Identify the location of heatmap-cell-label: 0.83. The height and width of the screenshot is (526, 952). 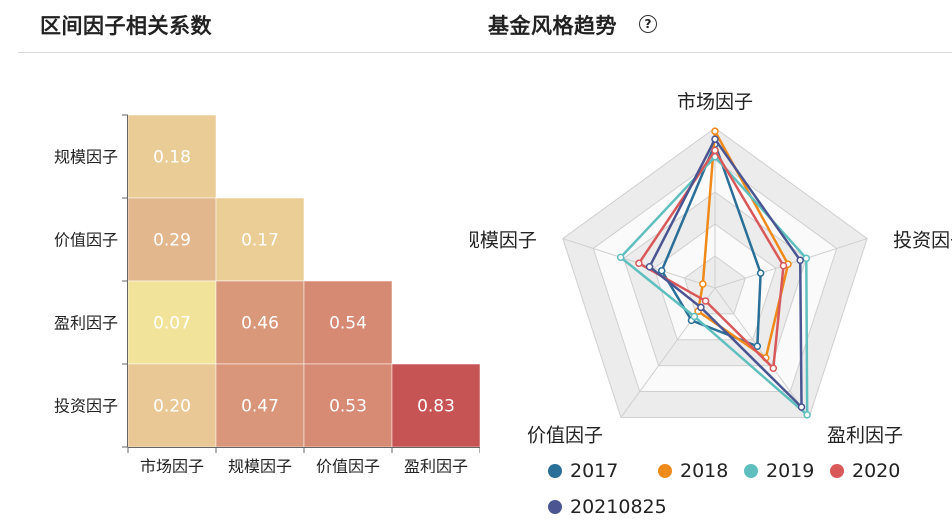
(436, 407).